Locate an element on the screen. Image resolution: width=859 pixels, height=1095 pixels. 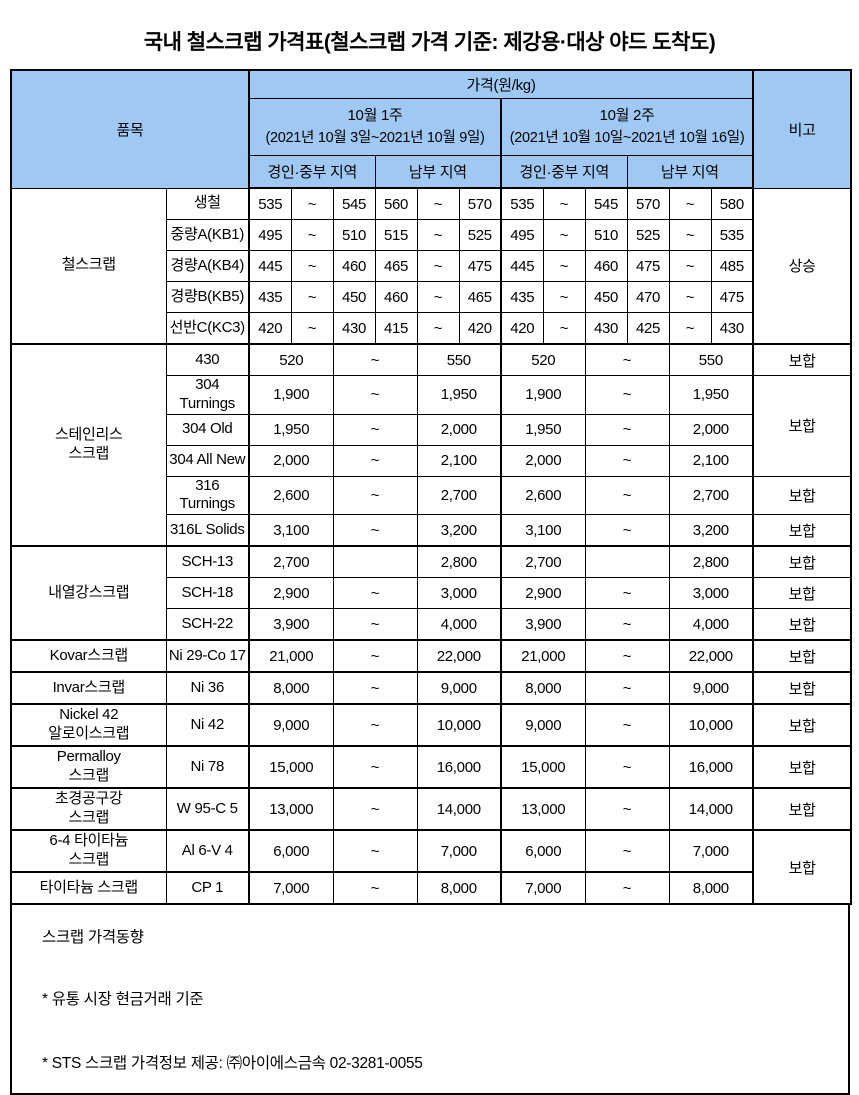
price-min: 1,900 is located at coordinates (291, 395).